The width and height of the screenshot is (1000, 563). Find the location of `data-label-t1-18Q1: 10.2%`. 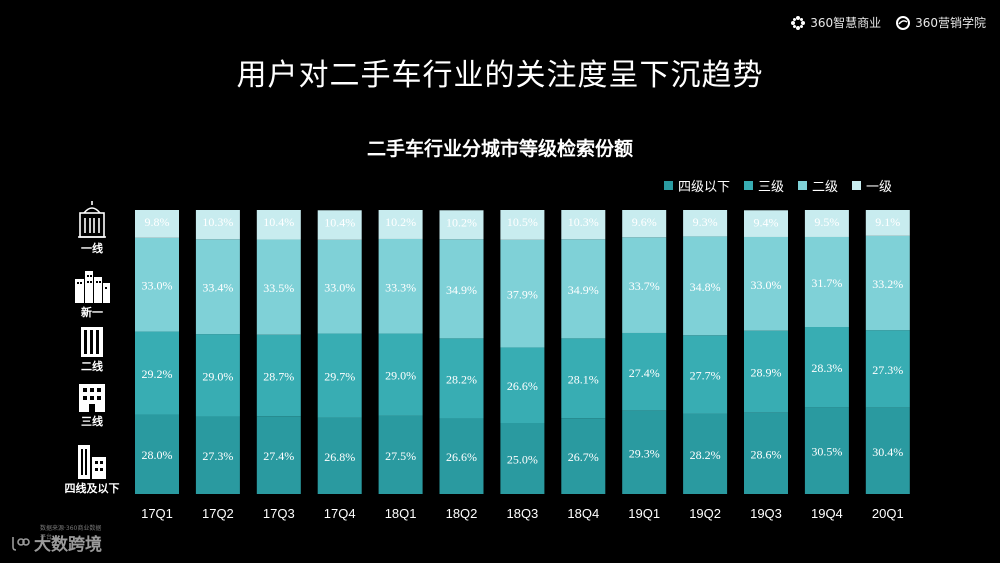

data-label-t1-18Q1: 10.2% is located at coordinates (400, 222).